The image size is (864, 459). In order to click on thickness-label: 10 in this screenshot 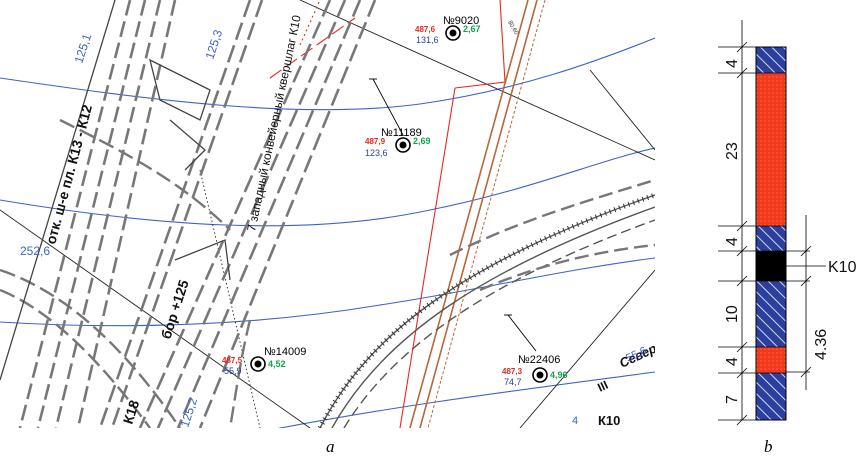, I will do `click(732, 314)`.